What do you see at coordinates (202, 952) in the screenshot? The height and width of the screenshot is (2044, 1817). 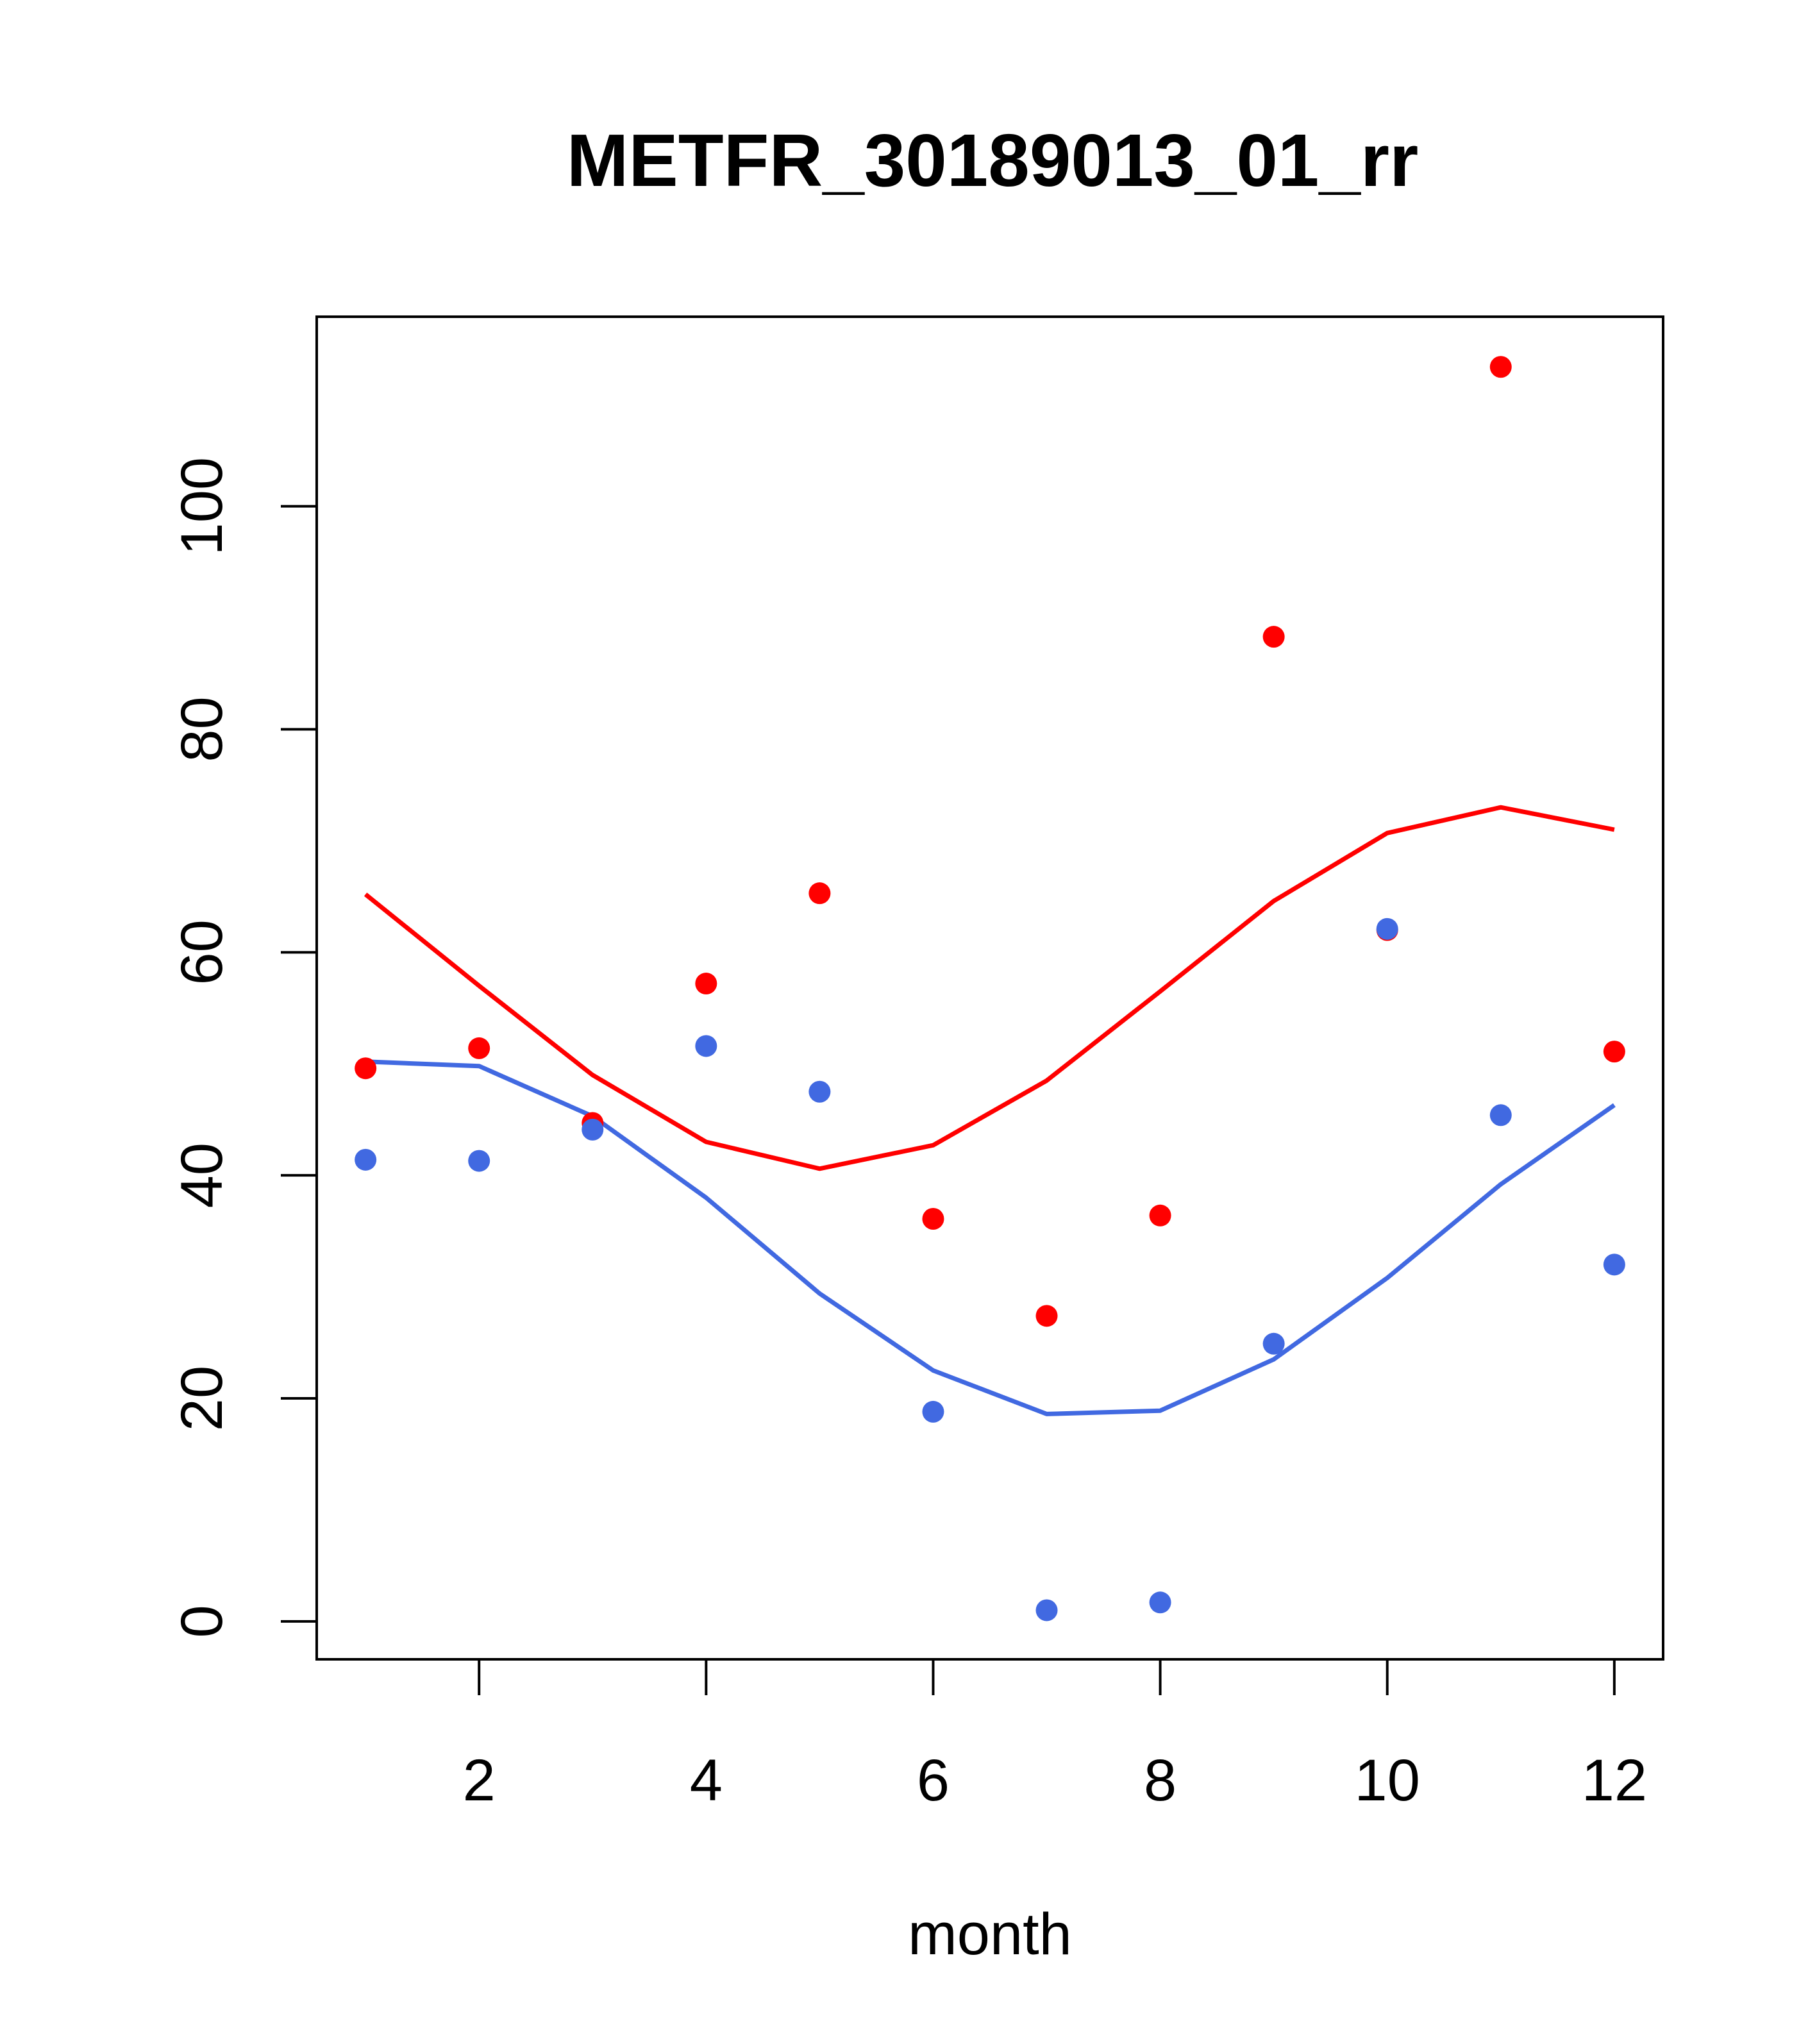 I see `y-tick-label: 60` at bounding box center [202, 952].